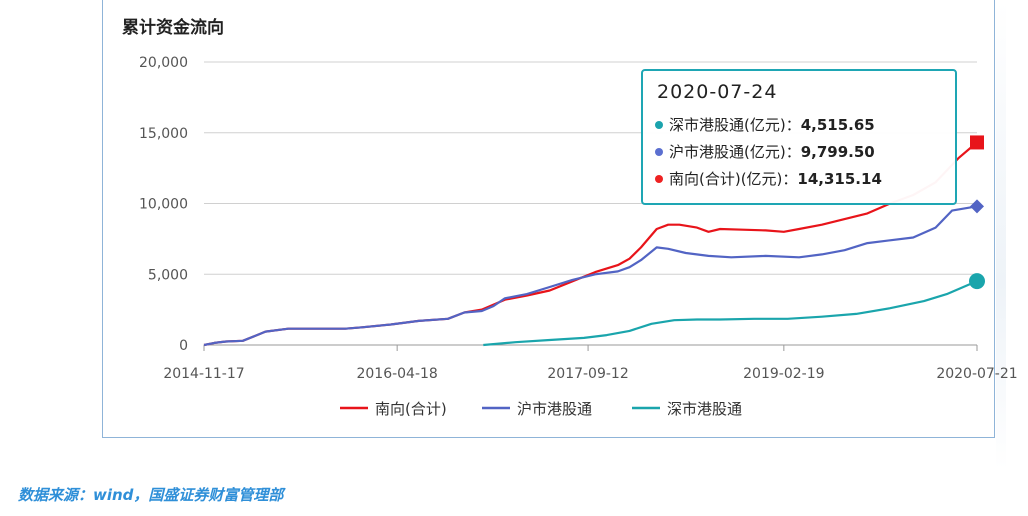  I want to click on x-tick-label: 2014-11-17, so click(203, 374).